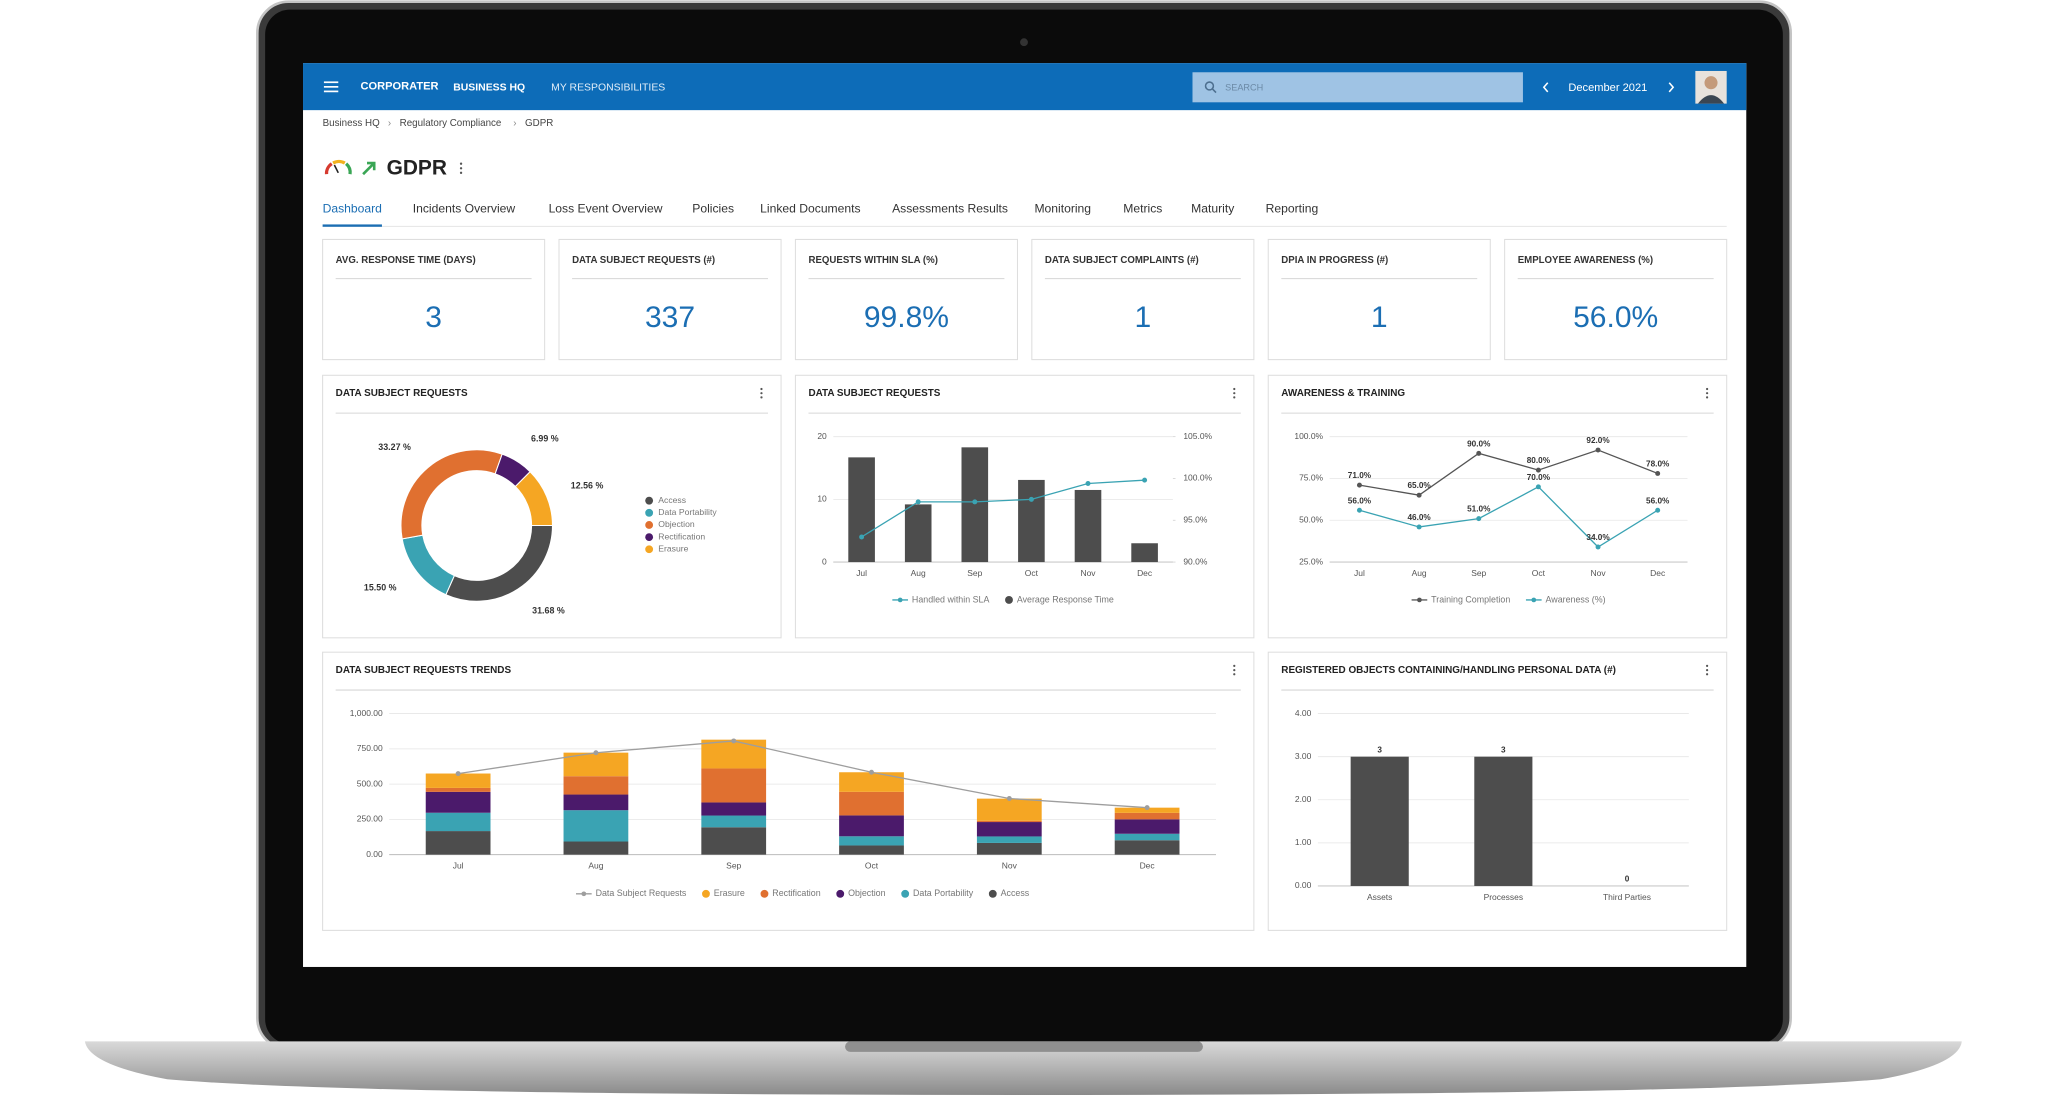  I want to click on kpi-label: DATA SUBJECT REQUESTS (#), so click(643, 260).